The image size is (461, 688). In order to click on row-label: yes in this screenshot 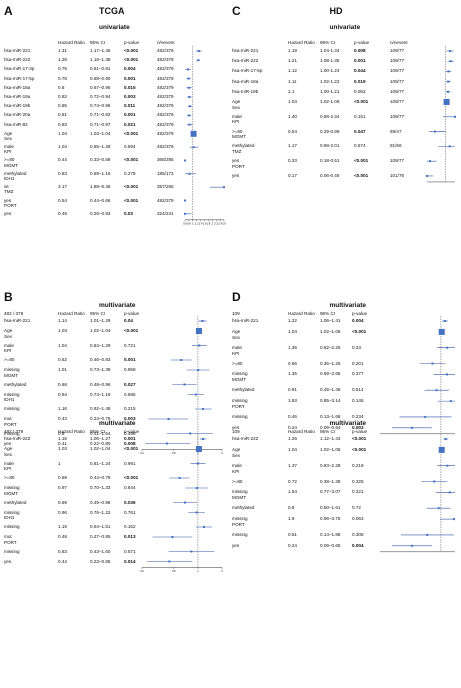, I will do `click(8, 200)`.